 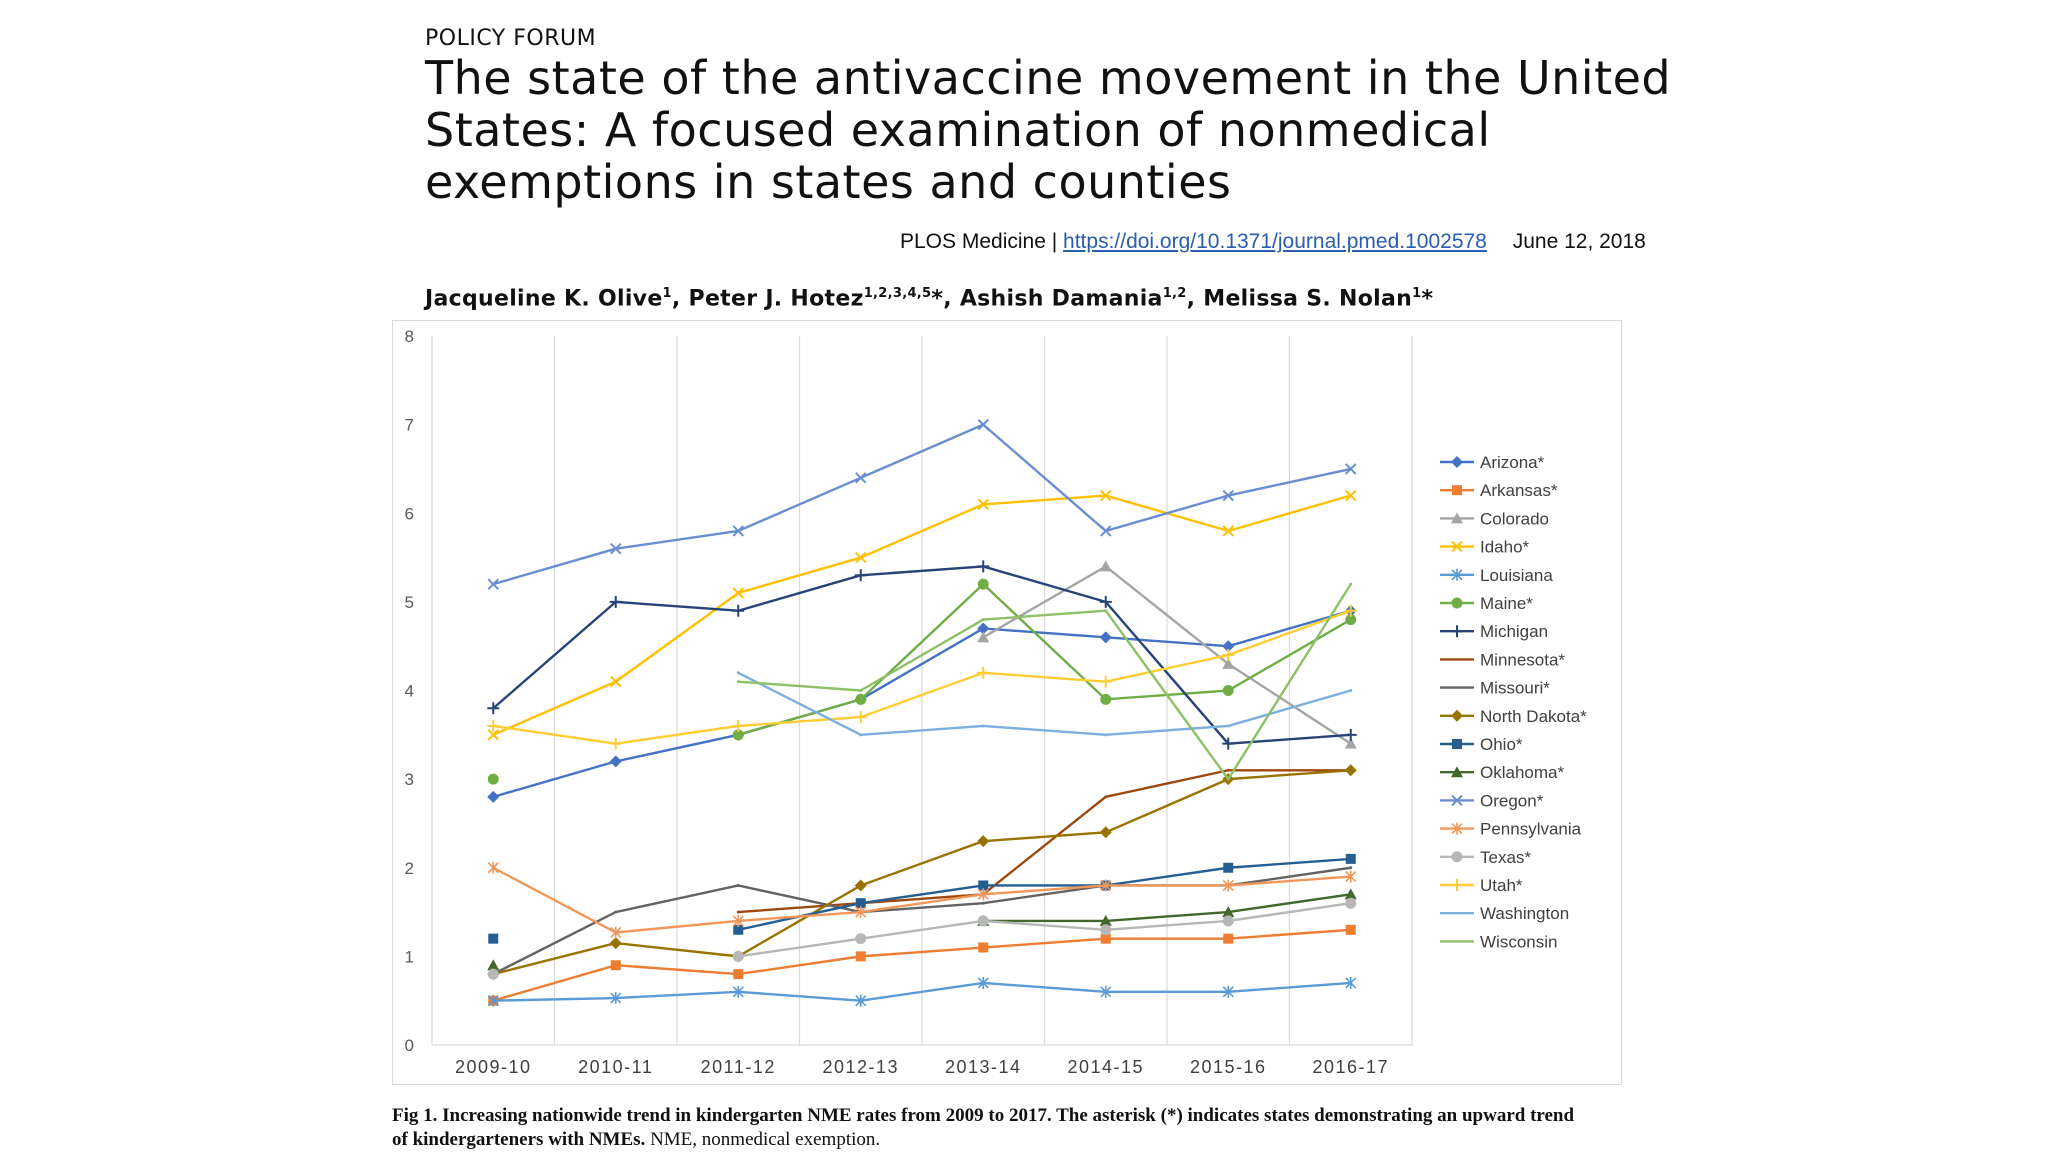 What do you see at coordinates (1501, 744) in the screenshot?
I see `legend-label: Ohio*` at bounding box center [1501, 744].